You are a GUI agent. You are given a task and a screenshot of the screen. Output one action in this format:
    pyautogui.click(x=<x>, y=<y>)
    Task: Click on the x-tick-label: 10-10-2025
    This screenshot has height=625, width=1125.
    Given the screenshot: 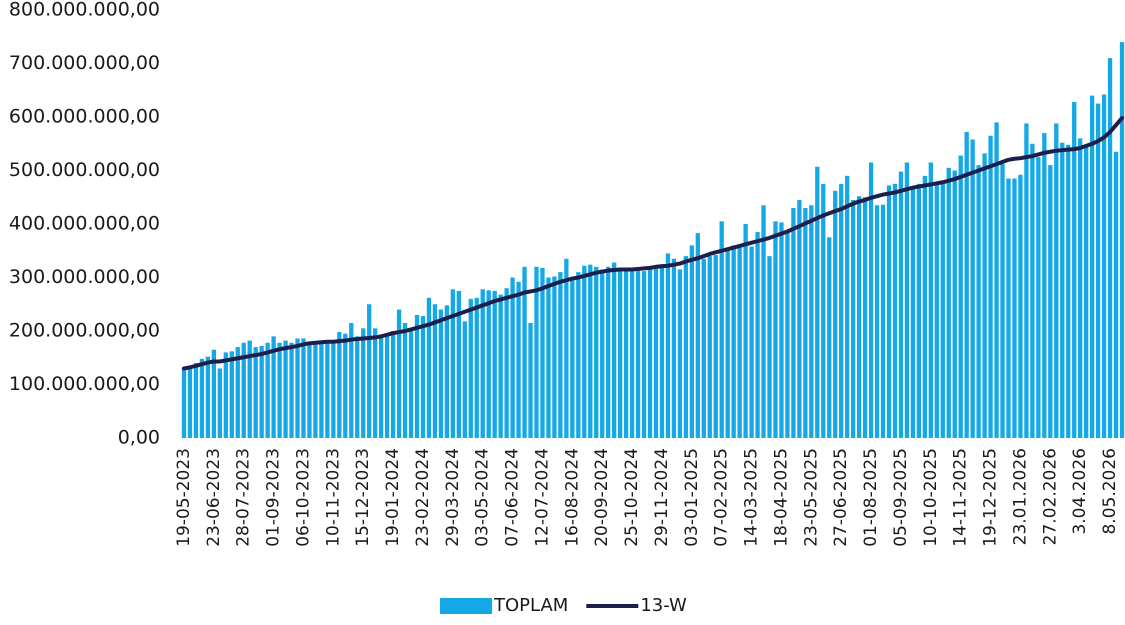 What is the action you would take?
    pyautogui.click(x=931, y=497)
    